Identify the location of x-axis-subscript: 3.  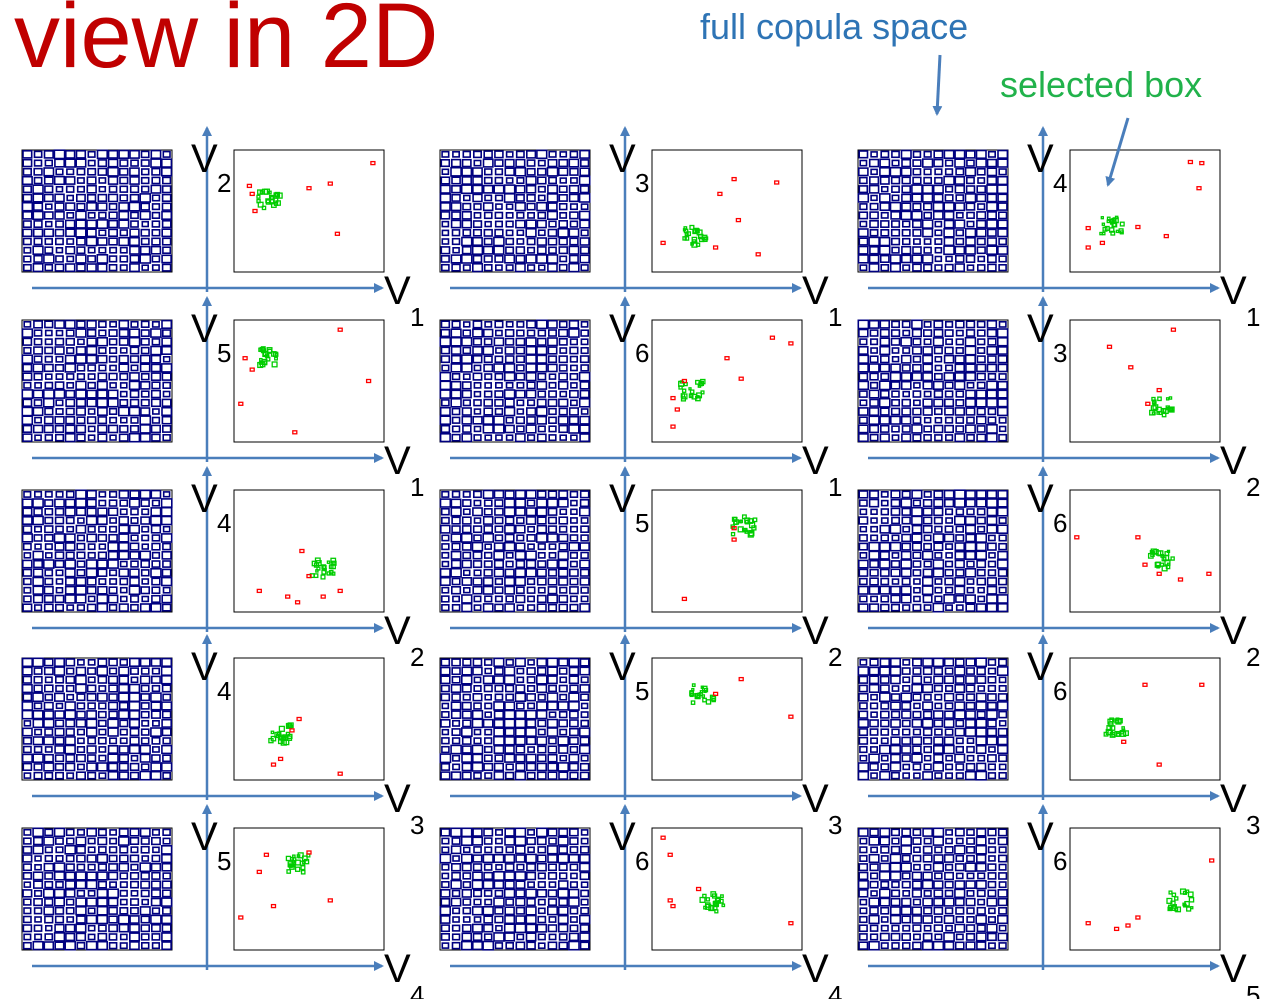
(1253, 825).